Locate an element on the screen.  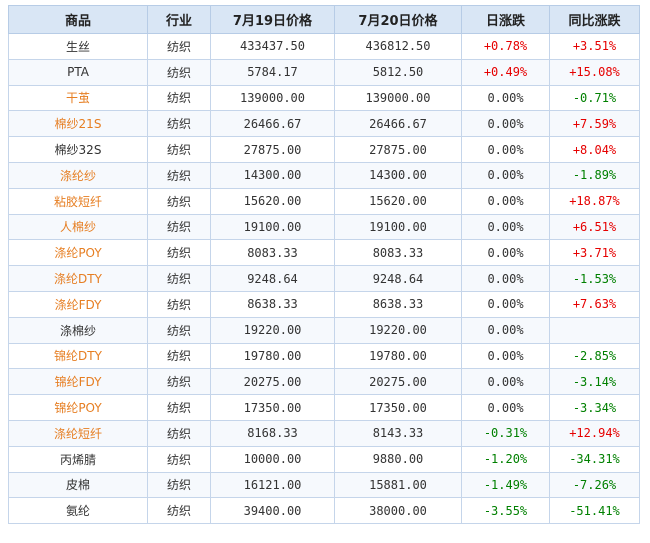
yoy-change-cell: +7.63% is located at coordinates (594, 304).